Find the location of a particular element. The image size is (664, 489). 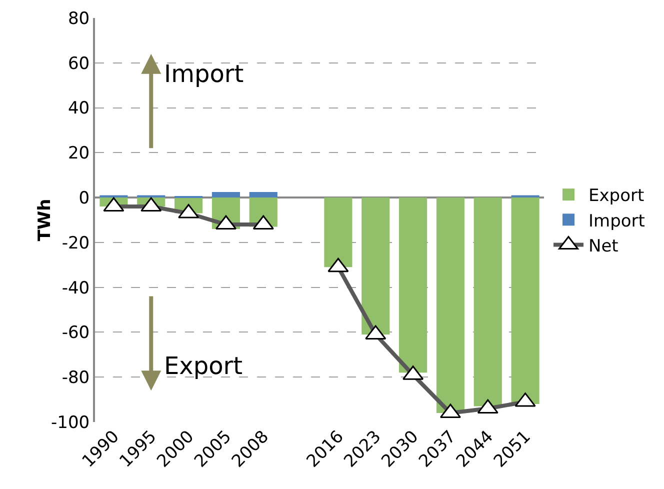

y-tick-label: 60 is located at coordinates (79, 64).